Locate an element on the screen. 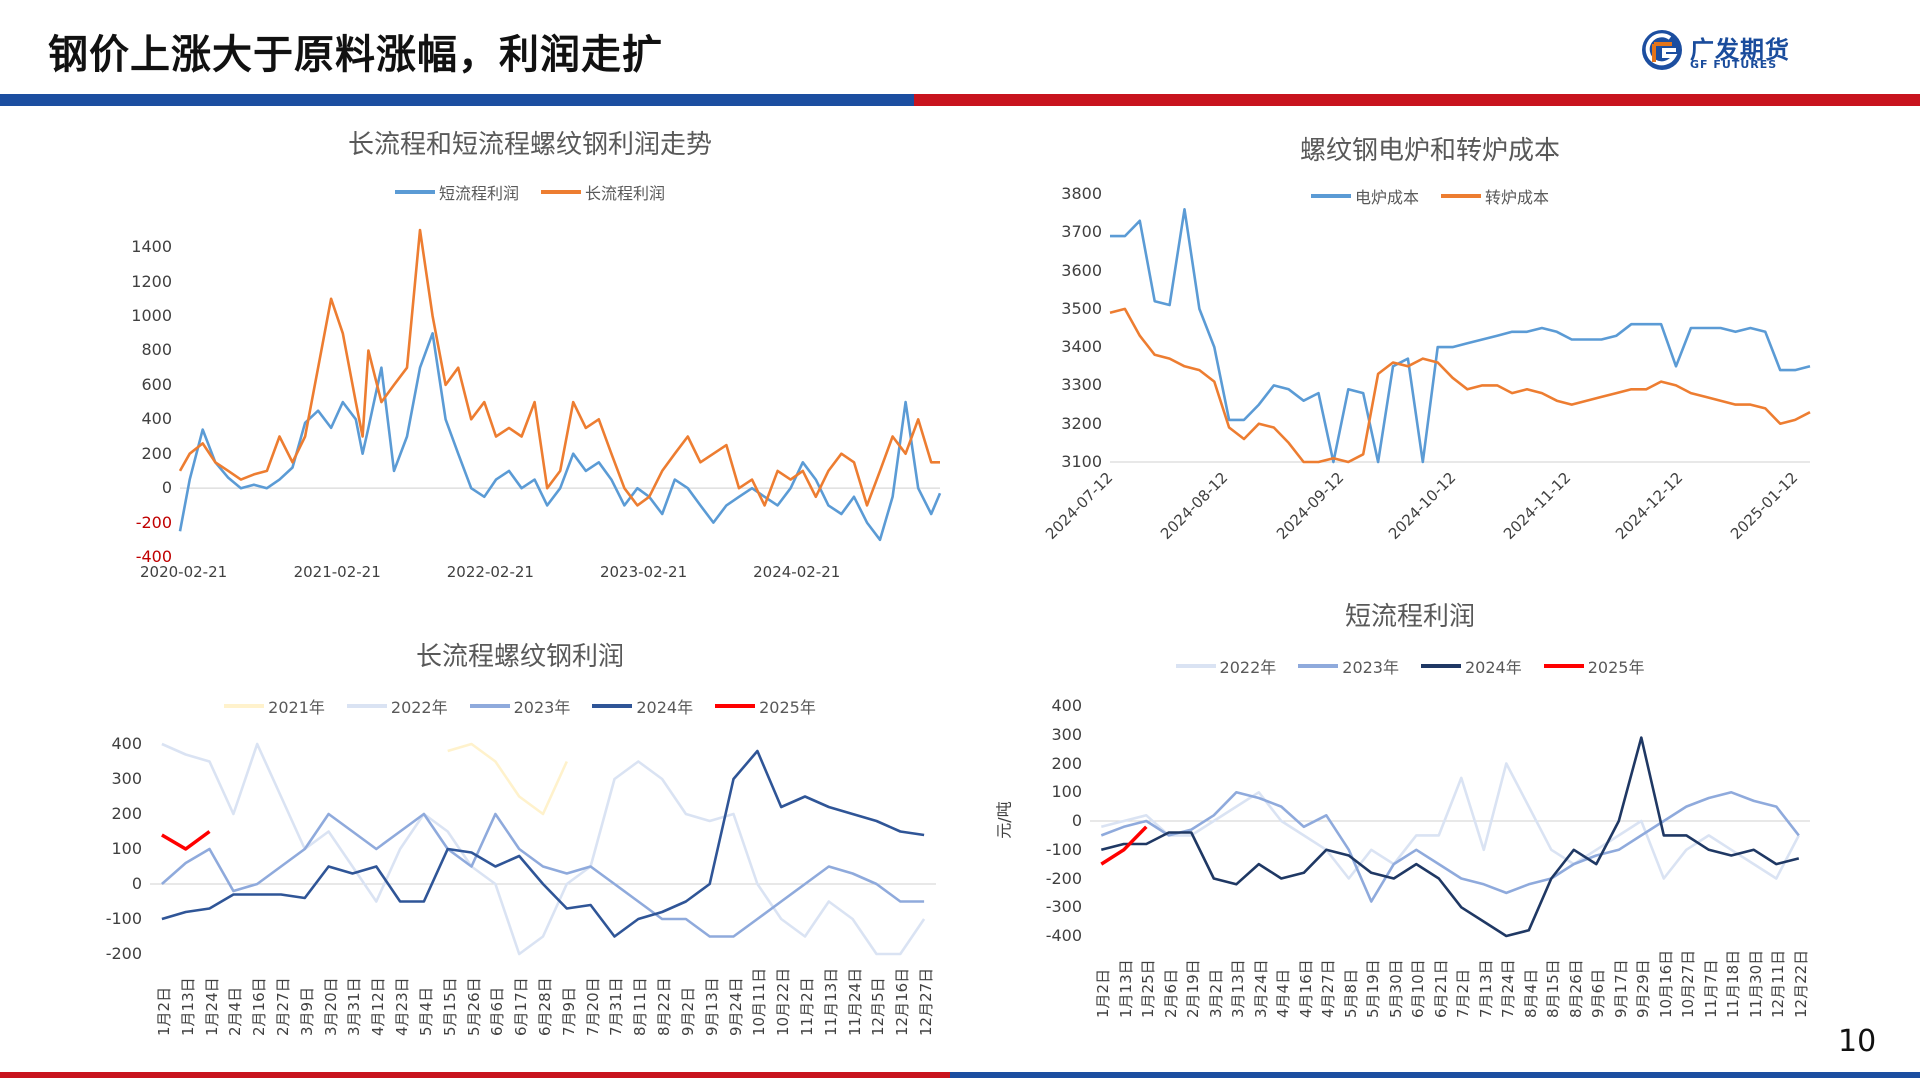 This screenshot has height=1080, width=1920. legend-label: 长流程利润 is located at coordinates (625, 193).